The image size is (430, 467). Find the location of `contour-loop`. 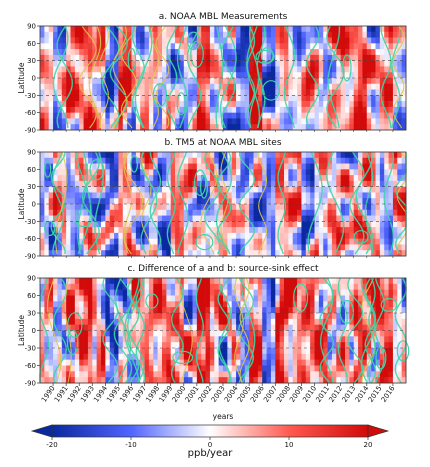

contour-loop is located at coordinates (160, 94).